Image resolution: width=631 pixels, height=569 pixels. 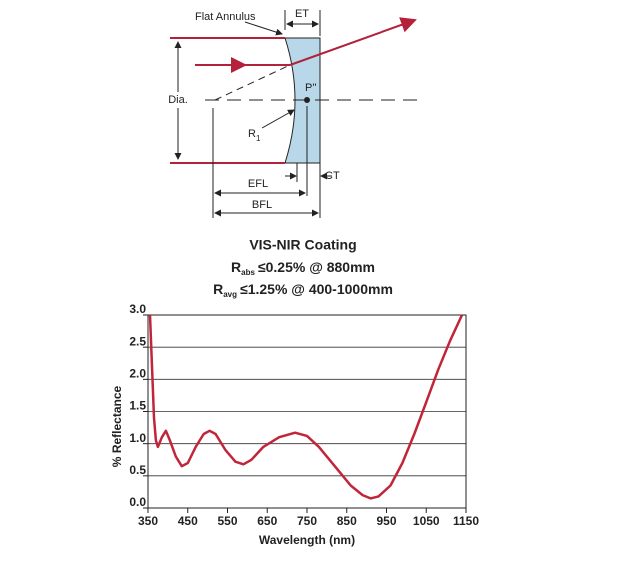 What do you see at coordinates (316, 267) in the screenshot?
I see `subtitle-text: ≤0.25% @ 880mm` at bounding box center [316, 267].